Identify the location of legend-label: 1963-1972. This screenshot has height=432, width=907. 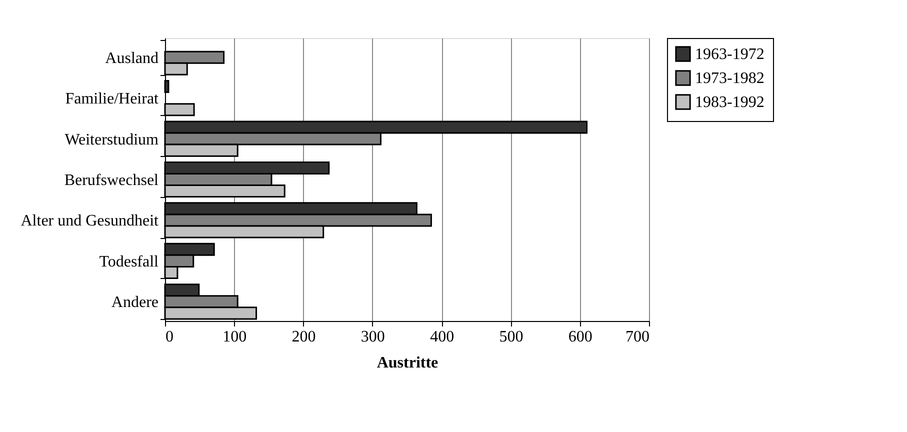
(729, 54).